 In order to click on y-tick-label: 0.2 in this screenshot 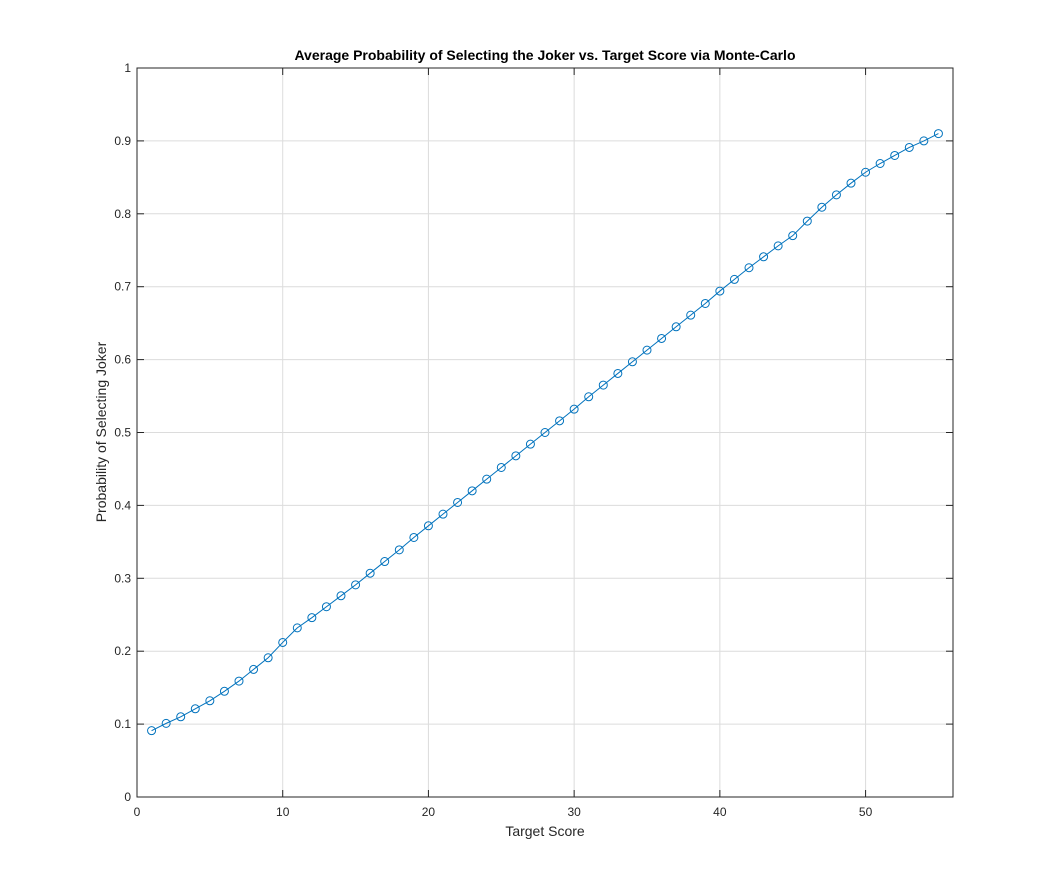, I will do `click(122, 651)`.